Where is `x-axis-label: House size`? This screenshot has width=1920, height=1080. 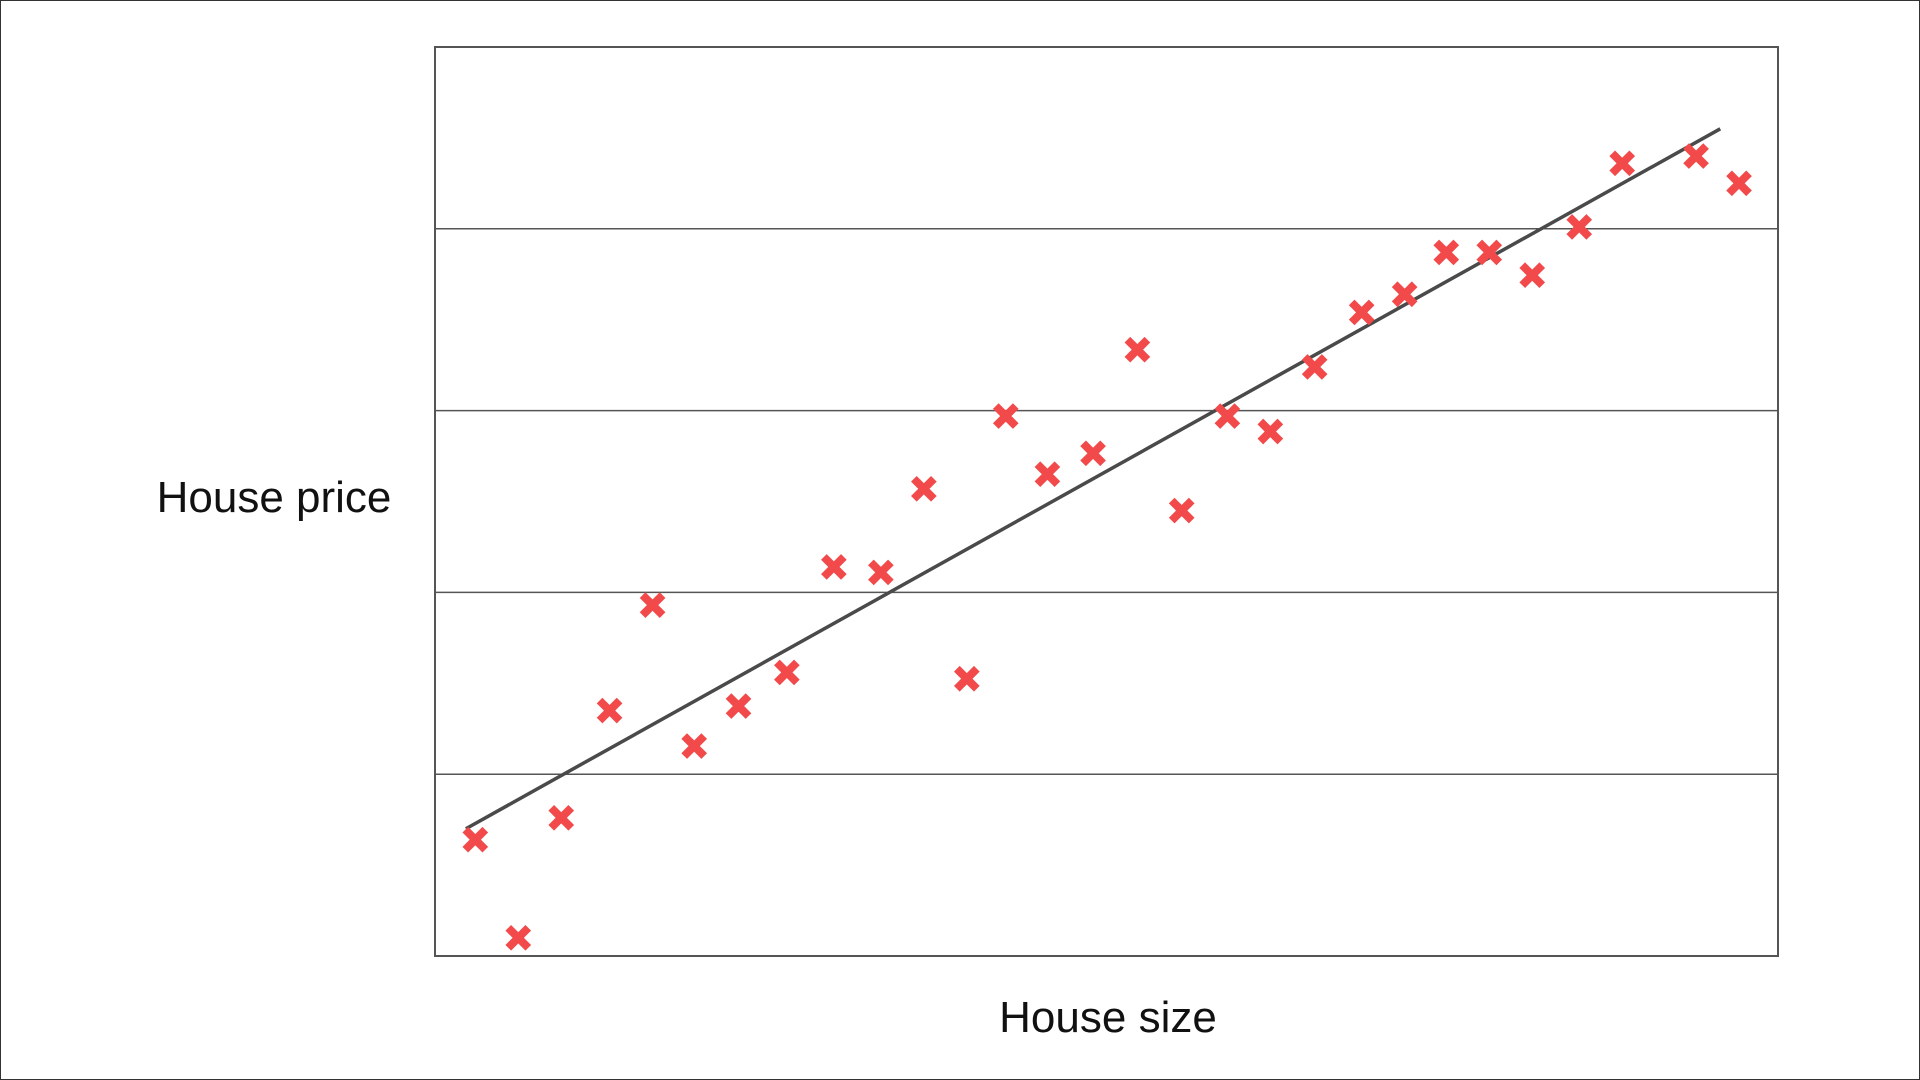 x-axis-label: House size is located at coordinates (1108, 1017).